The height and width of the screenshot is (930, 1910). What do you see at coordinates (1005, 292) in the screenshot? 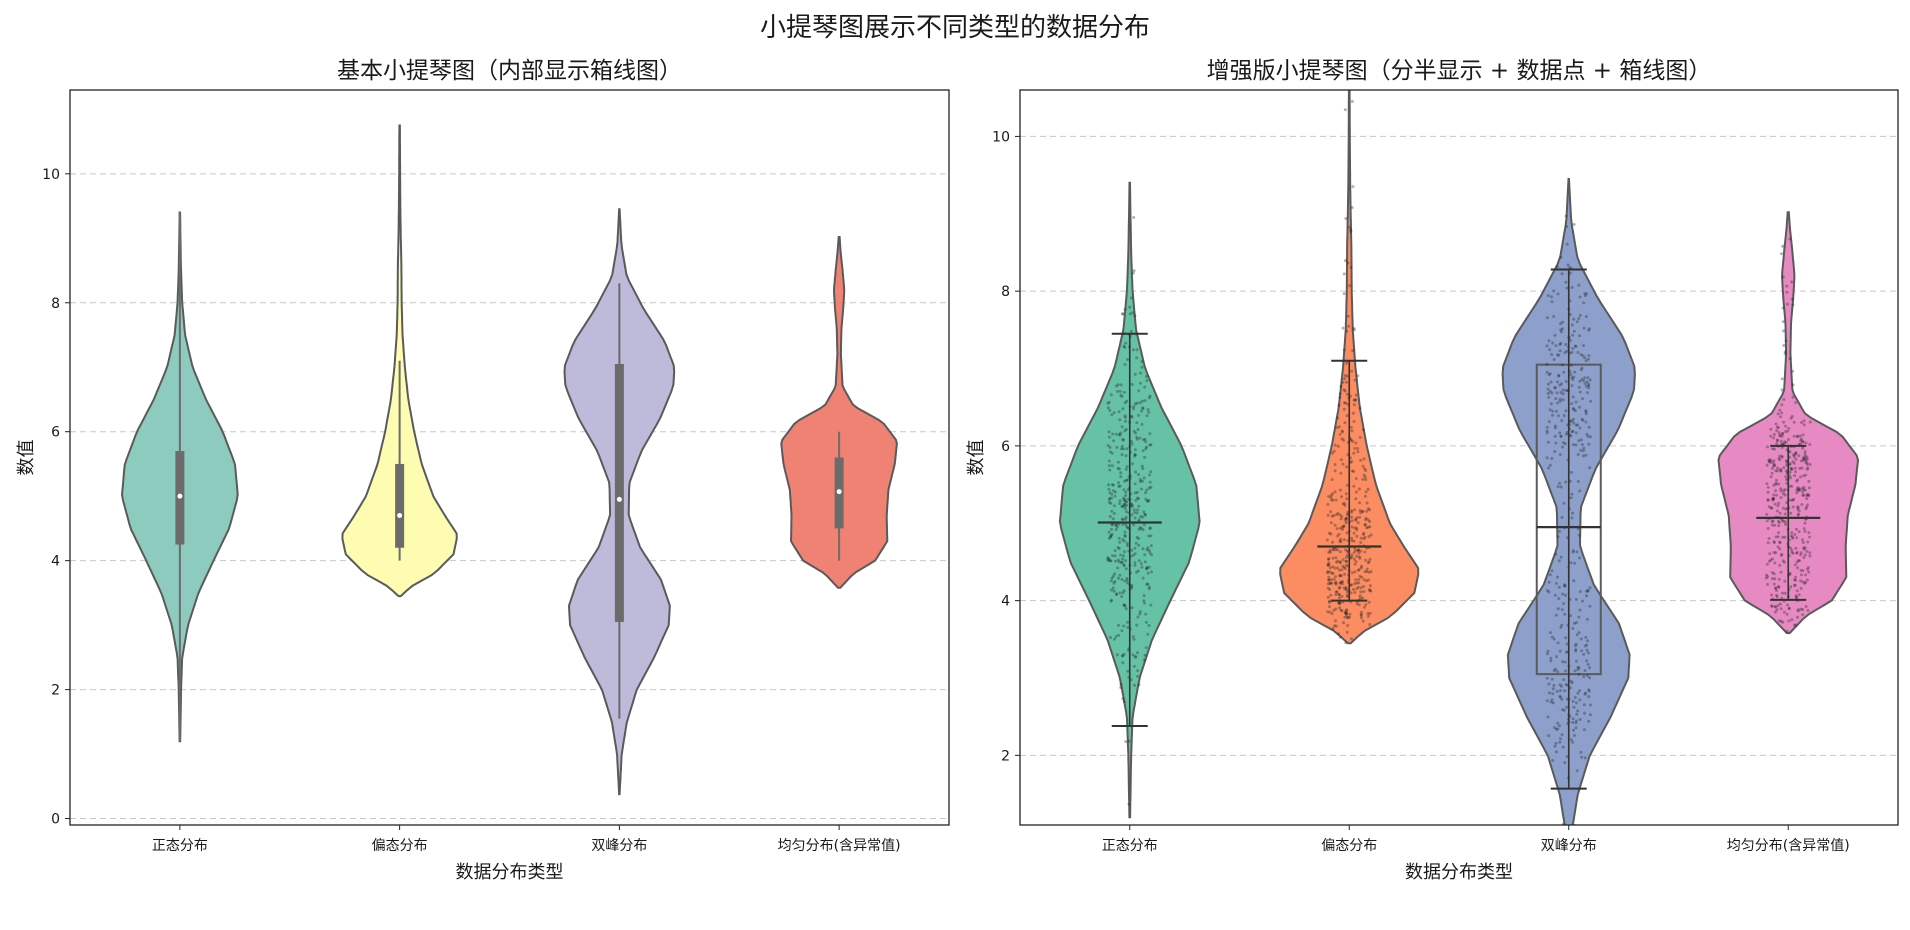
I see `y-tick-label: 8` at bounding box center [1005, 292].